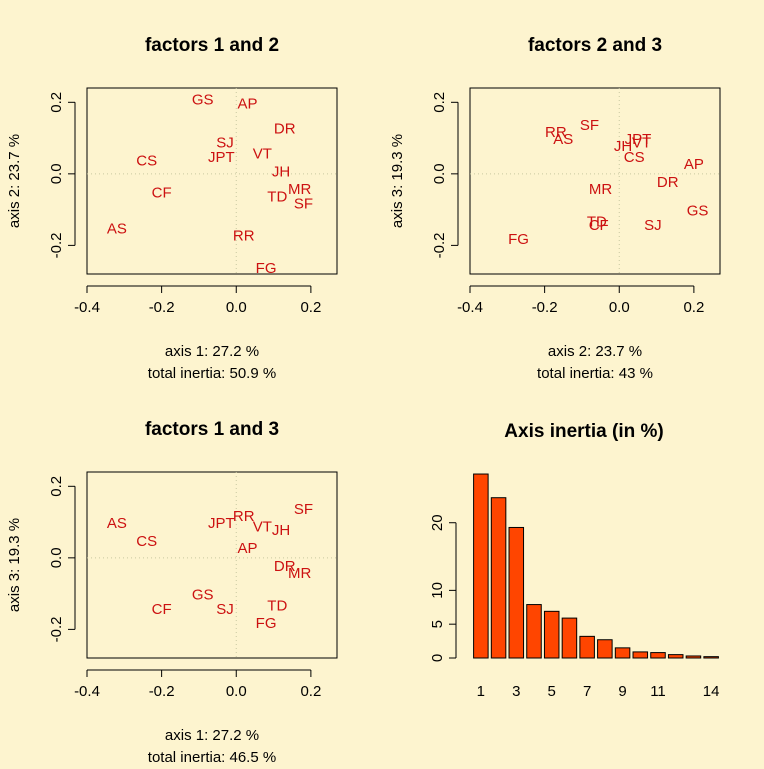 This screenshot has height=769, width=764. What do you see at coordinates (587, 691) in the screenshot?
I see `x-tick-label: 7` at bounding box center [587, 691].